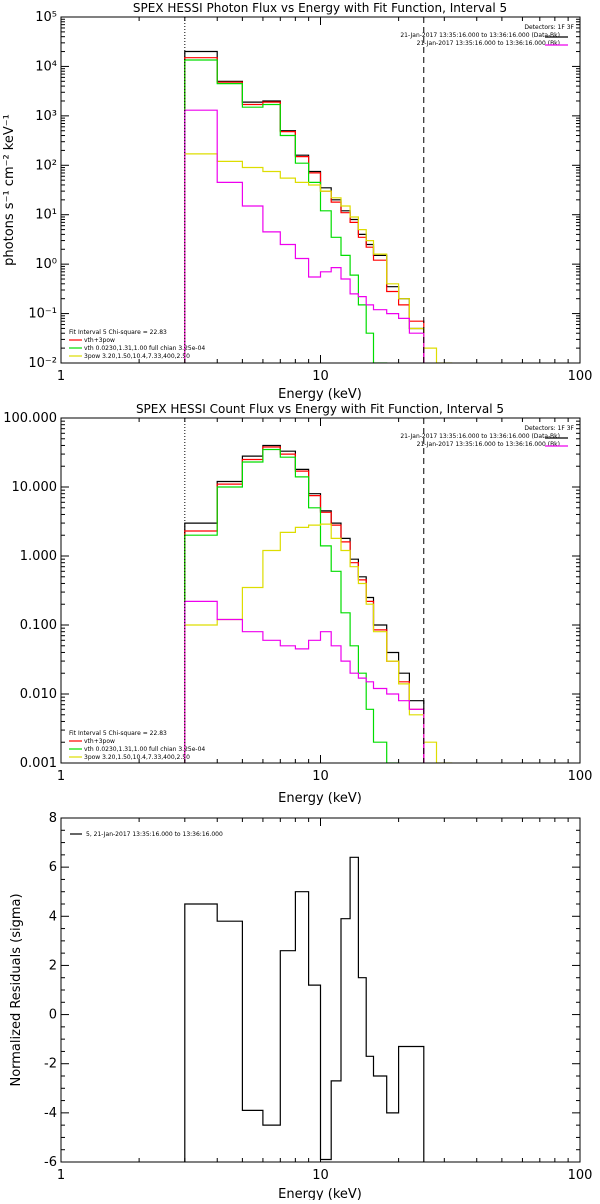 The width and height of the screenshot is (600, 1204). What do you see at coordinates (38, 556) in the screenshot?
I see `y-tick-label: 1.000` at bounding box center [38, 556].